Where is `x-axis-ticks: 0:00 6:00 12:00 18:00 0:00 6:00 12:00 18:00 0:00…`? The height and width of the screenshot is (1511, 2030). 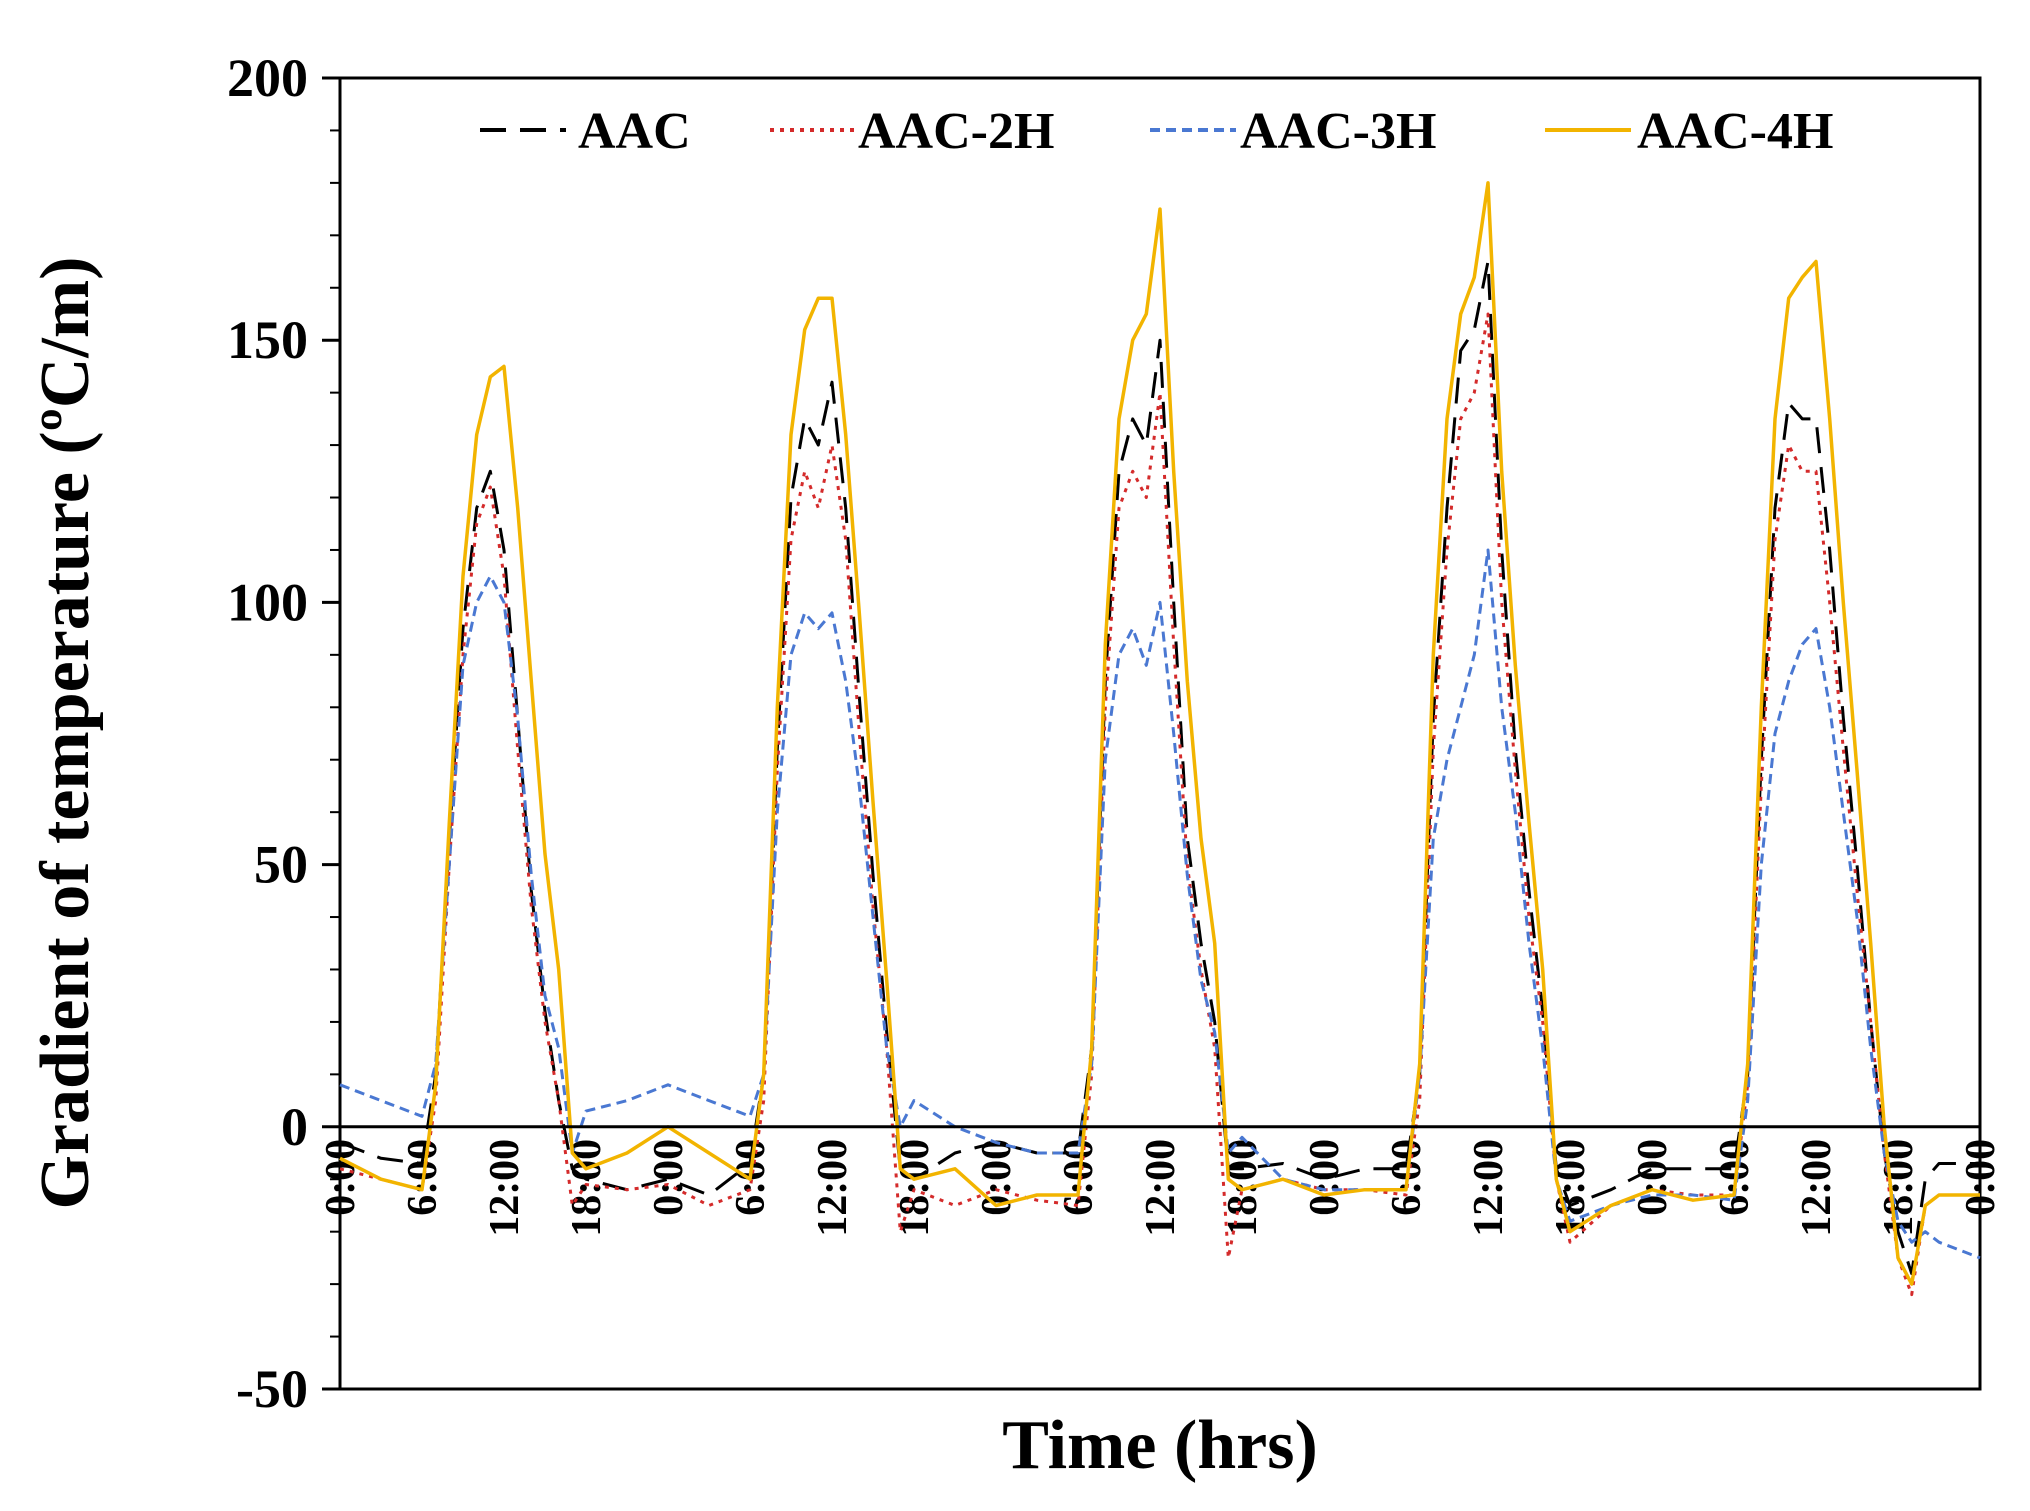 x-axis-ticks: 0:00 6:00 12:00 18:00 0:00 6:00 12:00 18:00 0:00… is located at coordinates (1161, 1188).